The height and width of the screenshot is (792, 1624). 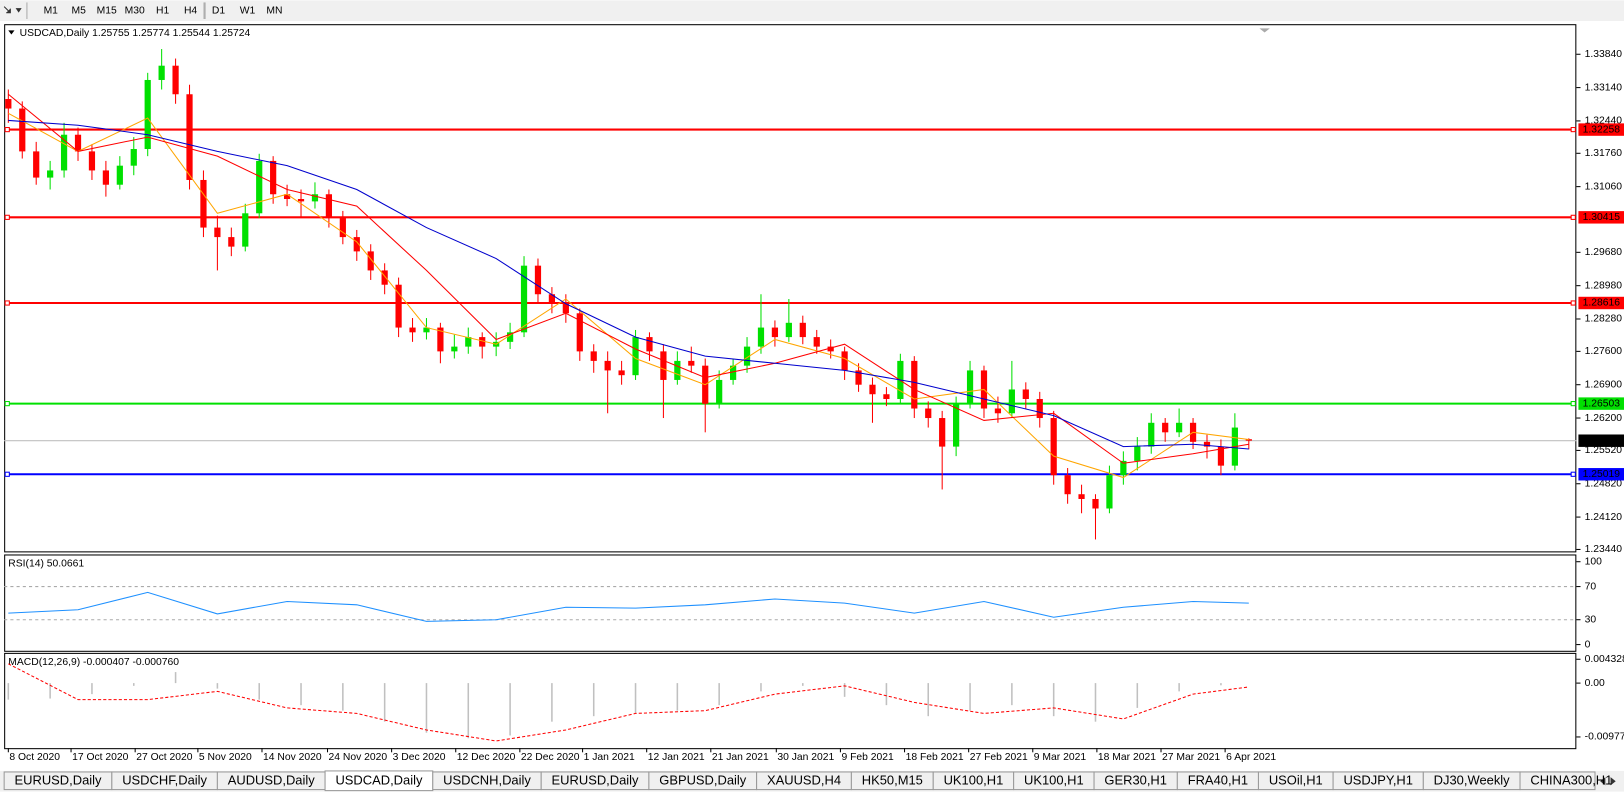 I want to click on x-tick-label: 27 Oct 2020, so click(x=164, y=757).